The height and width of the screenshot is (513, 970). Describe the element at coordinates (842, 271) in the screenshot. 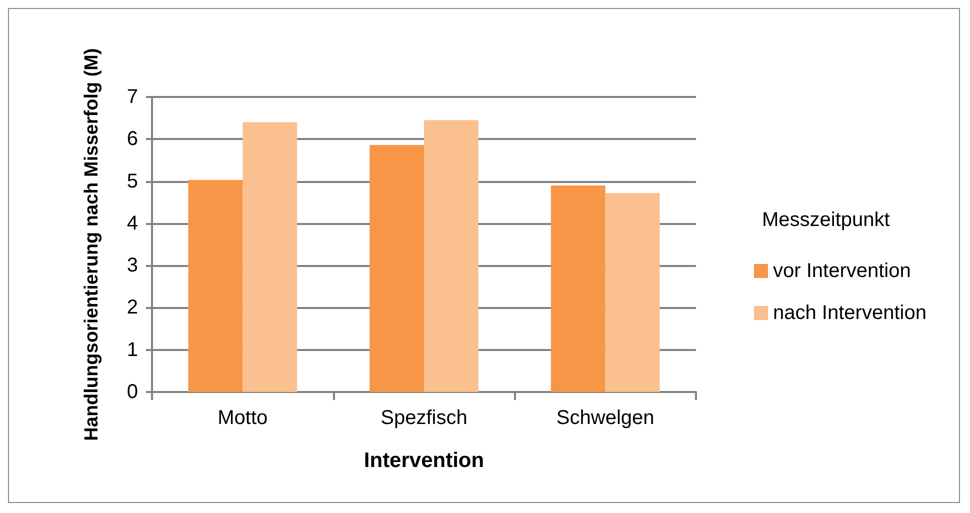

I see `legend-label: vor Intervention` at that location.